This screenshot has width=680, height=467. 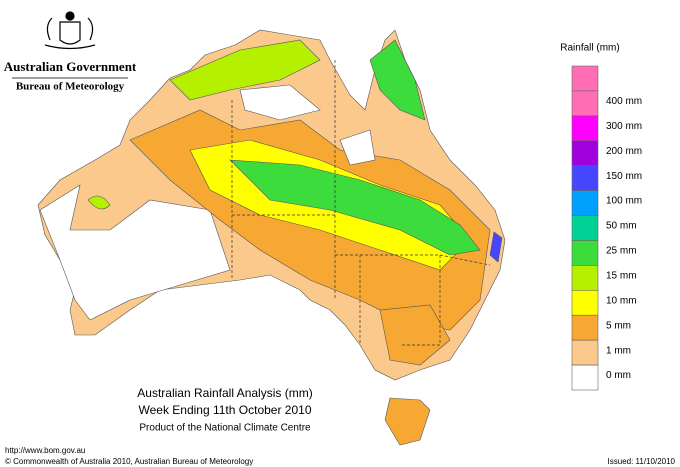 I want to click on legend-label: 25 mm, so click(x=621, y=251).